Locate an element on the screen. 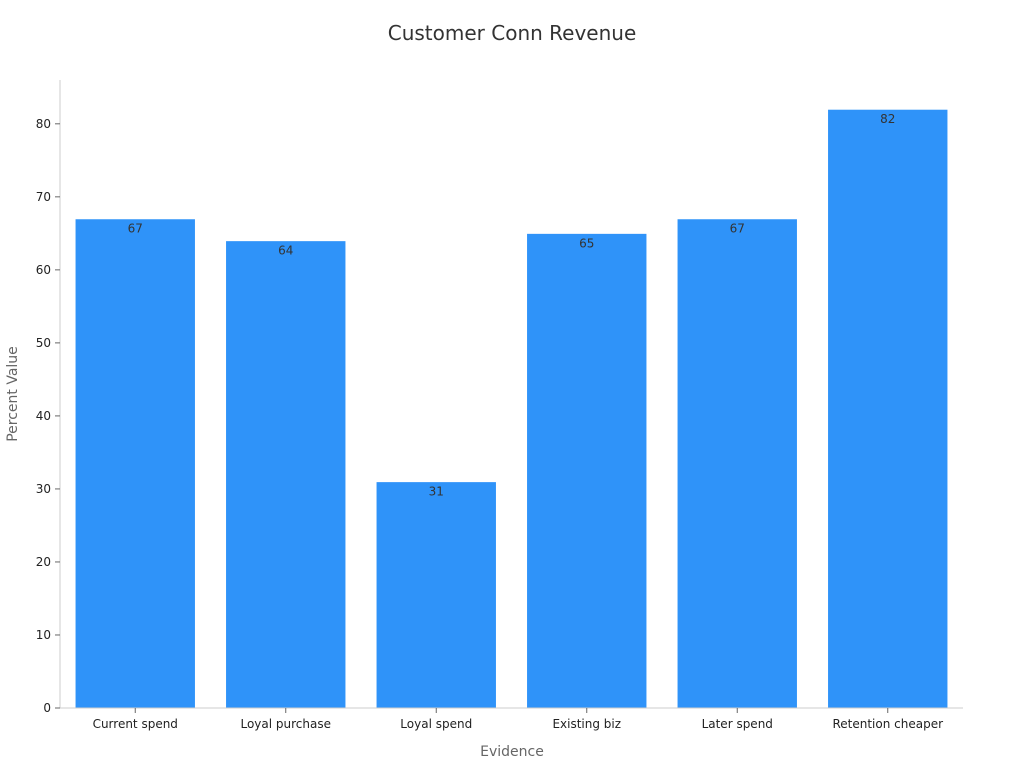 The height and width of the screenshot is (768, 1024). x-tick-label-4: Later spend is located at coordinates (737, 724).